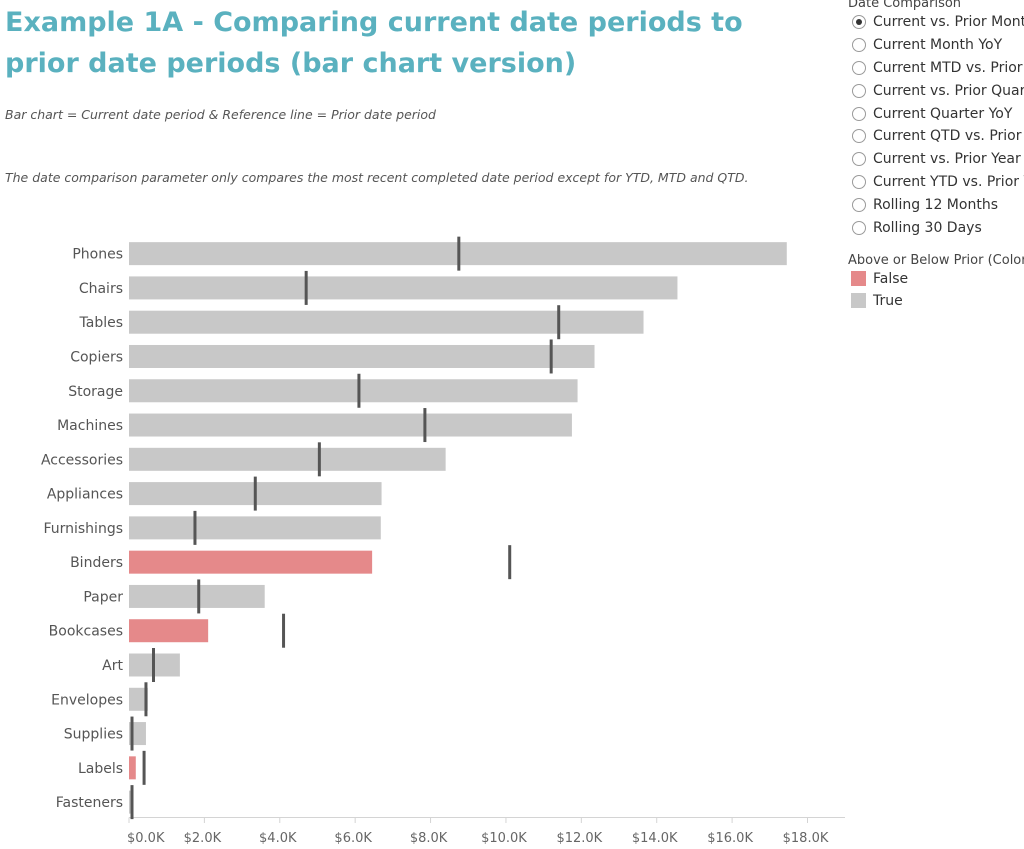 This screenshot has width=1024, height=849. What do you see at coordinates (103, 597) in the screenshot?
I see `category-label: Paper` at bounding box center [103, 597].